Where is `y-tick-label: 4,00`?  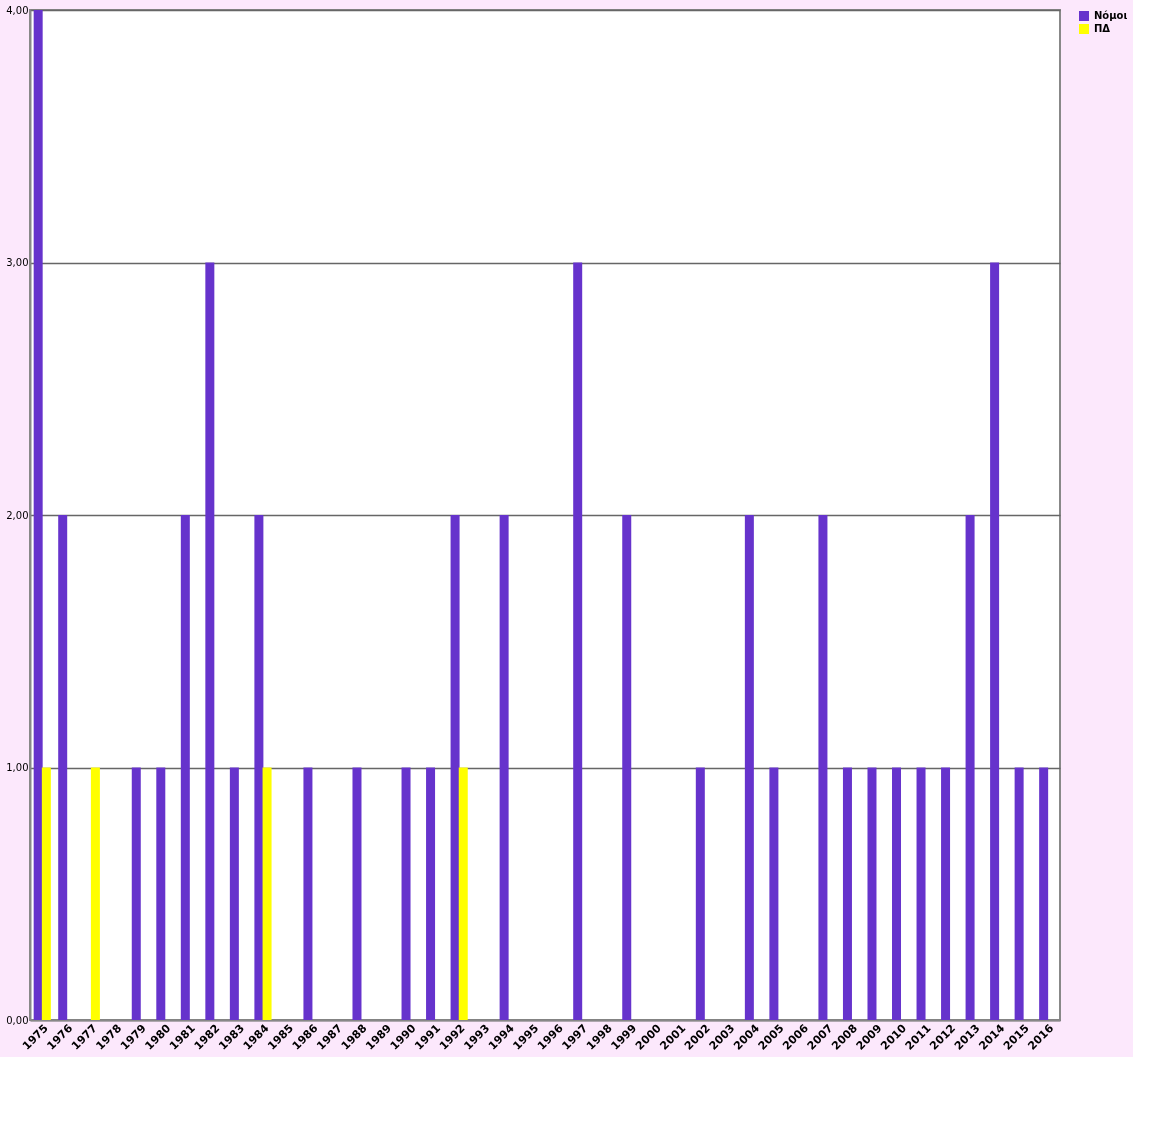
y-tick-label: 4,00 is located at coordinates (17, 10).